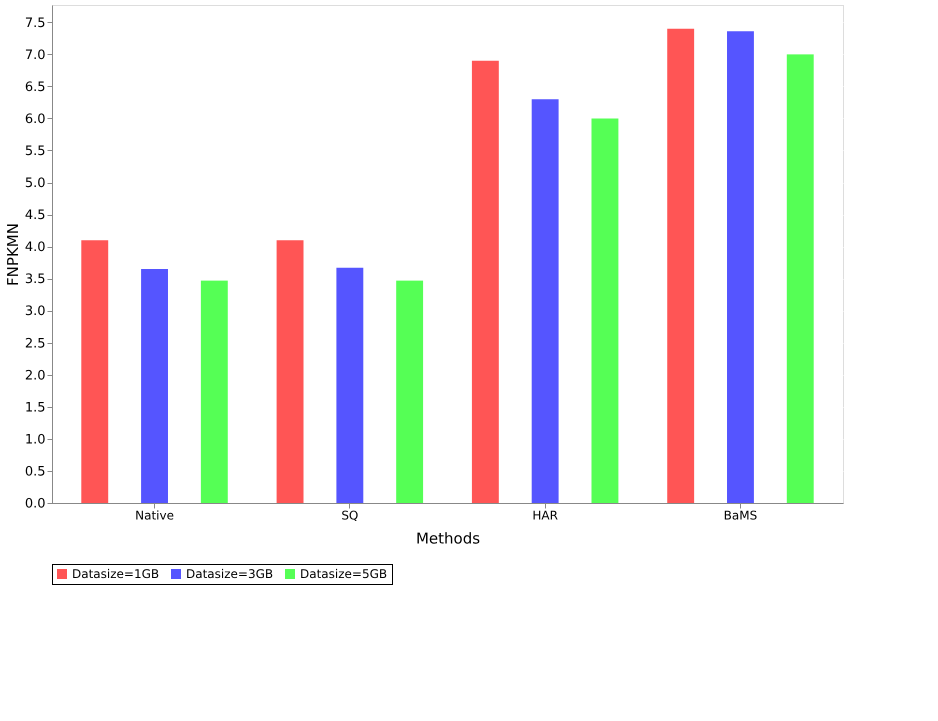  Describe the element at coordinates (116, 574) in the screenshot. I see `legend-label: Datasize=1GB` at that location.